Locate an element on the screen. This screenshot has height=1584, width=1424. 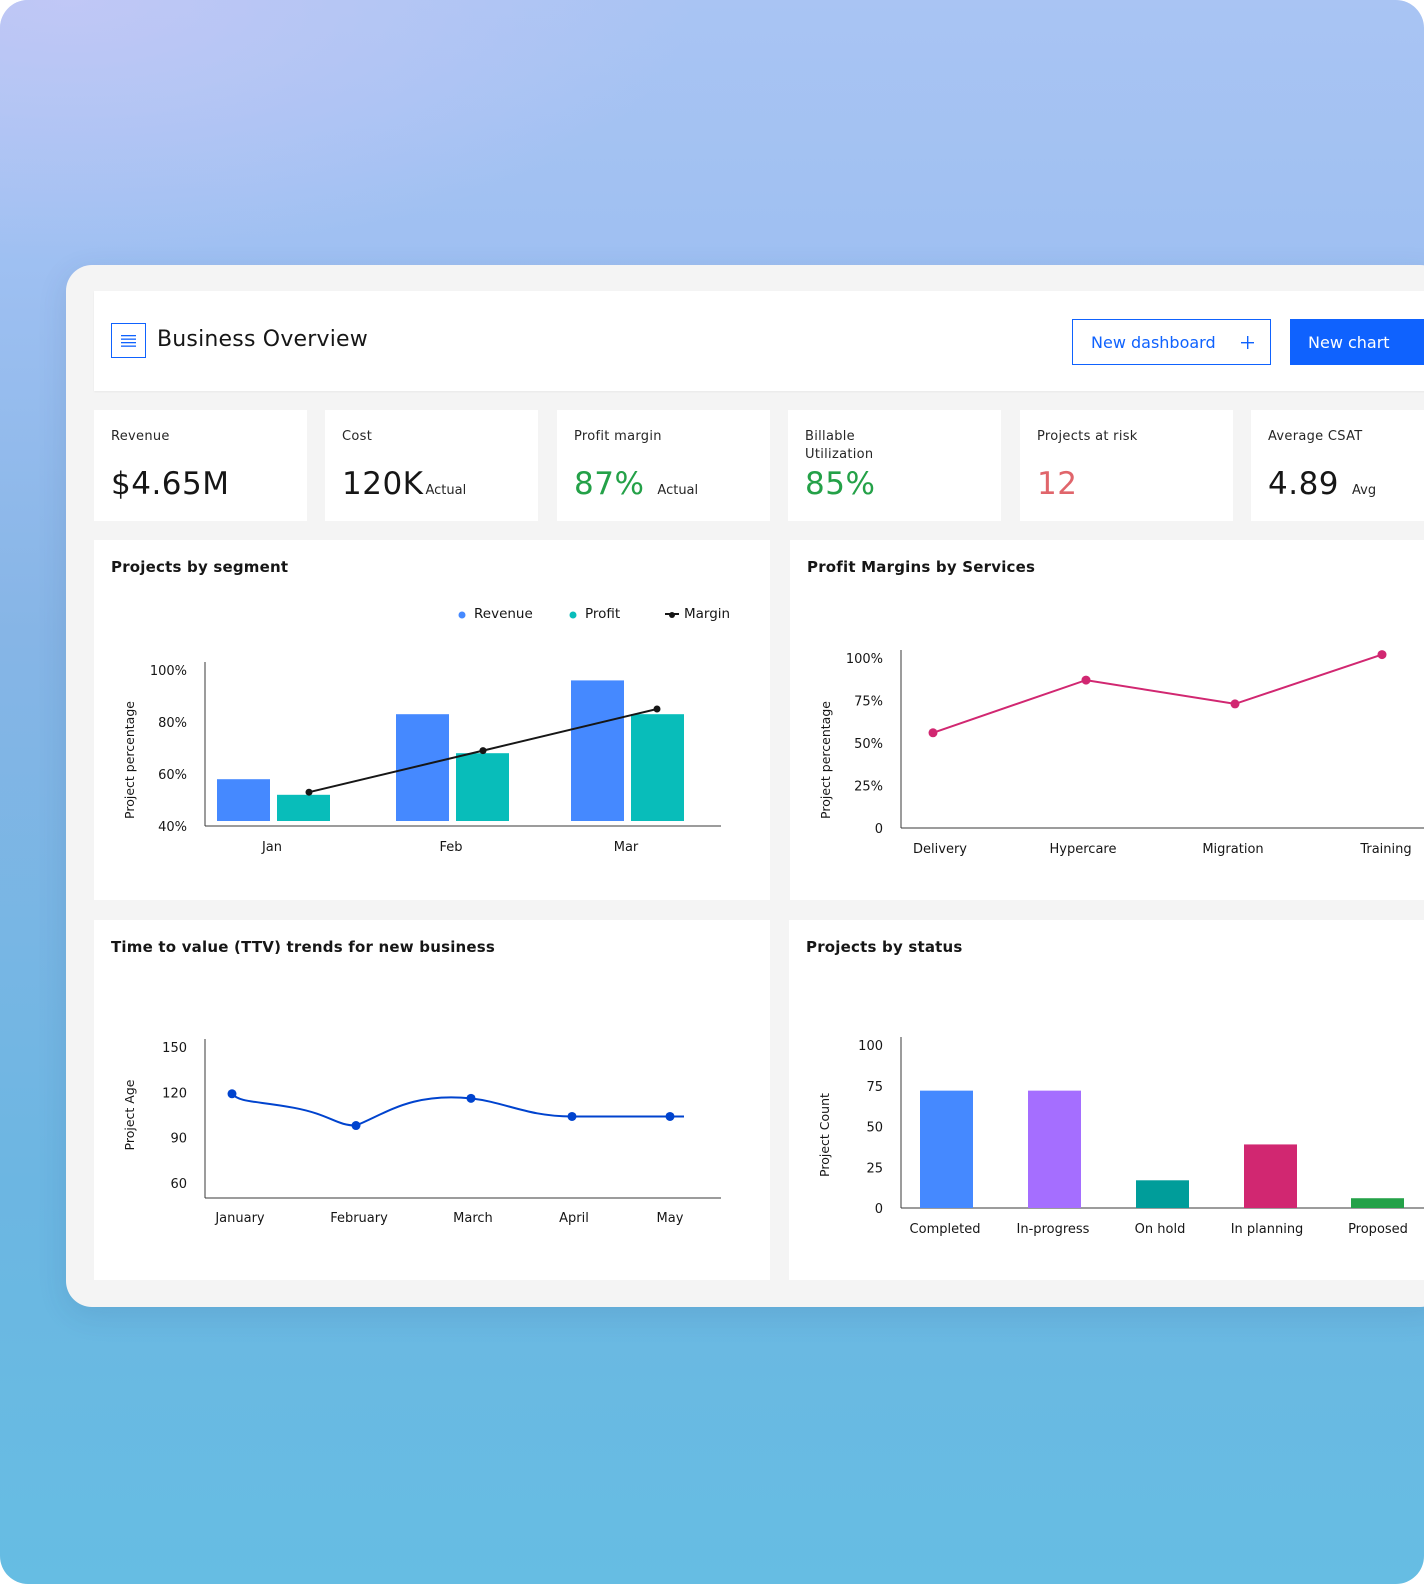
kpi-label: Cost is located at coordinates (357, 436).